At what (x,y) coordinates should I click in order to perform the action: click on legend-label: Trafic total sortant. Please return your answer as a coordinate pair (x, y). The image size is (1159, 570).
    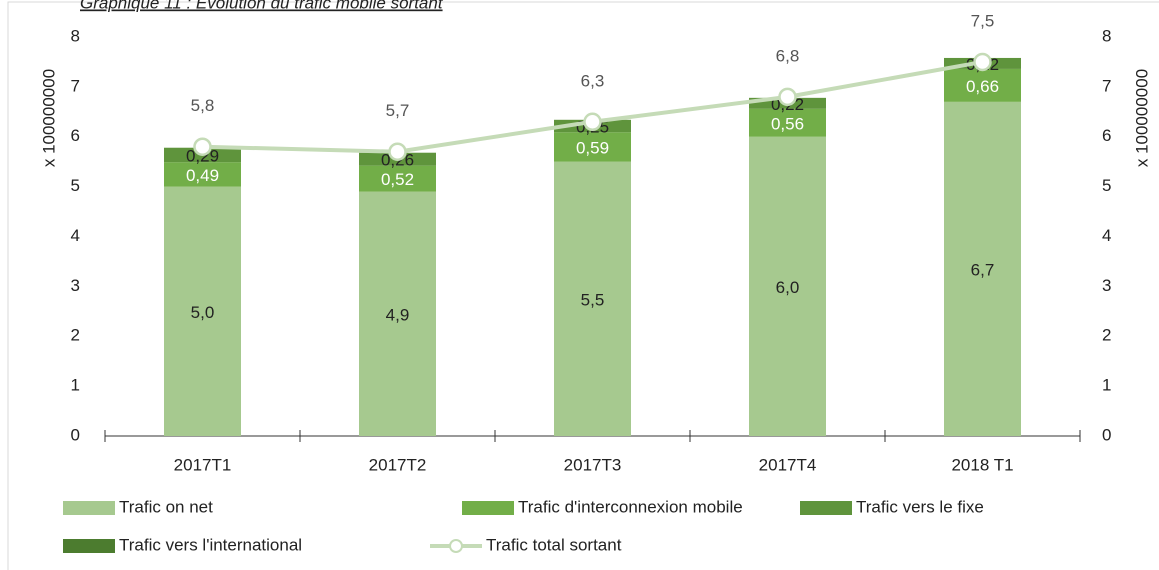
    Looking at the image, I should click on (554, 544).